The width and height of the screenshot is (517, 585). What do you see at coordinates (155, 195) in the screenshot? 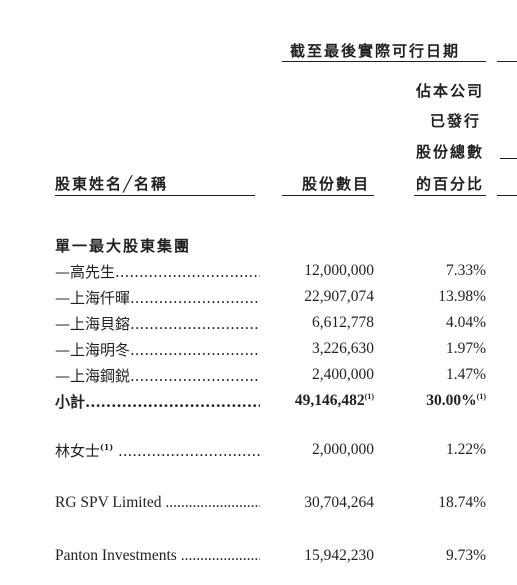
I see `name-header-underline` at bounding box center [155, 195].